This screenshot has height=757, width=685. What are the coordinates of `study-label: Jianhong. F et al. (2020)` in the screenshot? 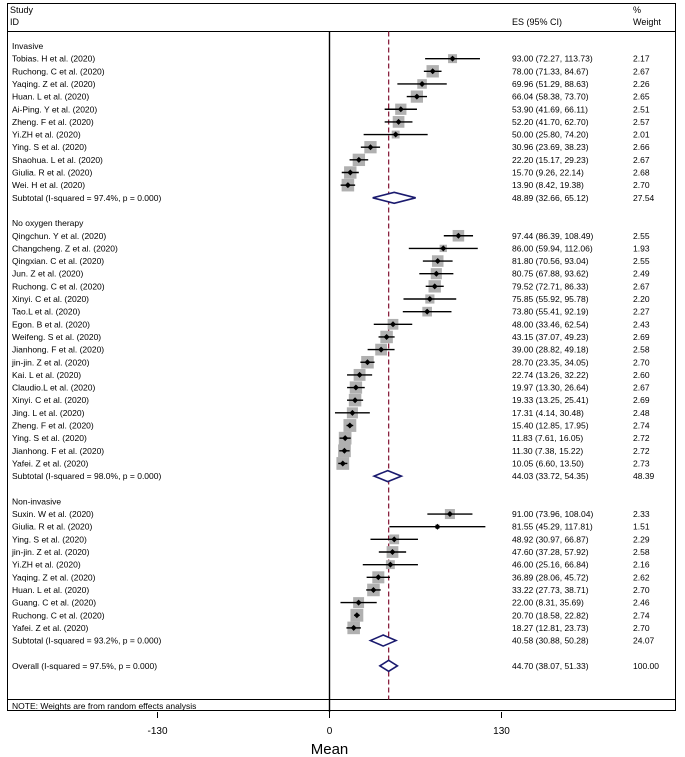 It's located at (58, 451).